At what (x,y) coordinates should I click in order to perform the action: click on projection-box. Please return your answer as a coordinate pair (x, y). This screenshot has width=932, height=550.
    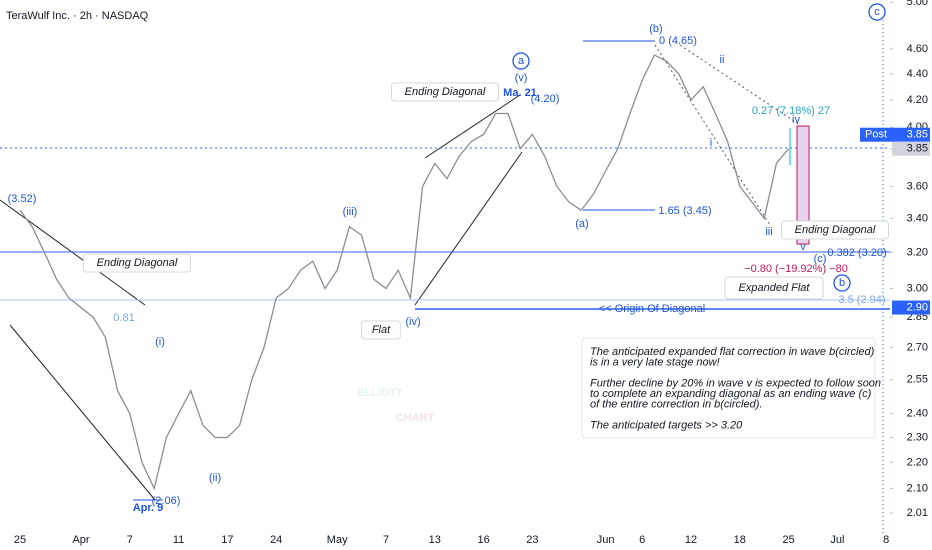
    Looking at the image, I should click on (803, 185).